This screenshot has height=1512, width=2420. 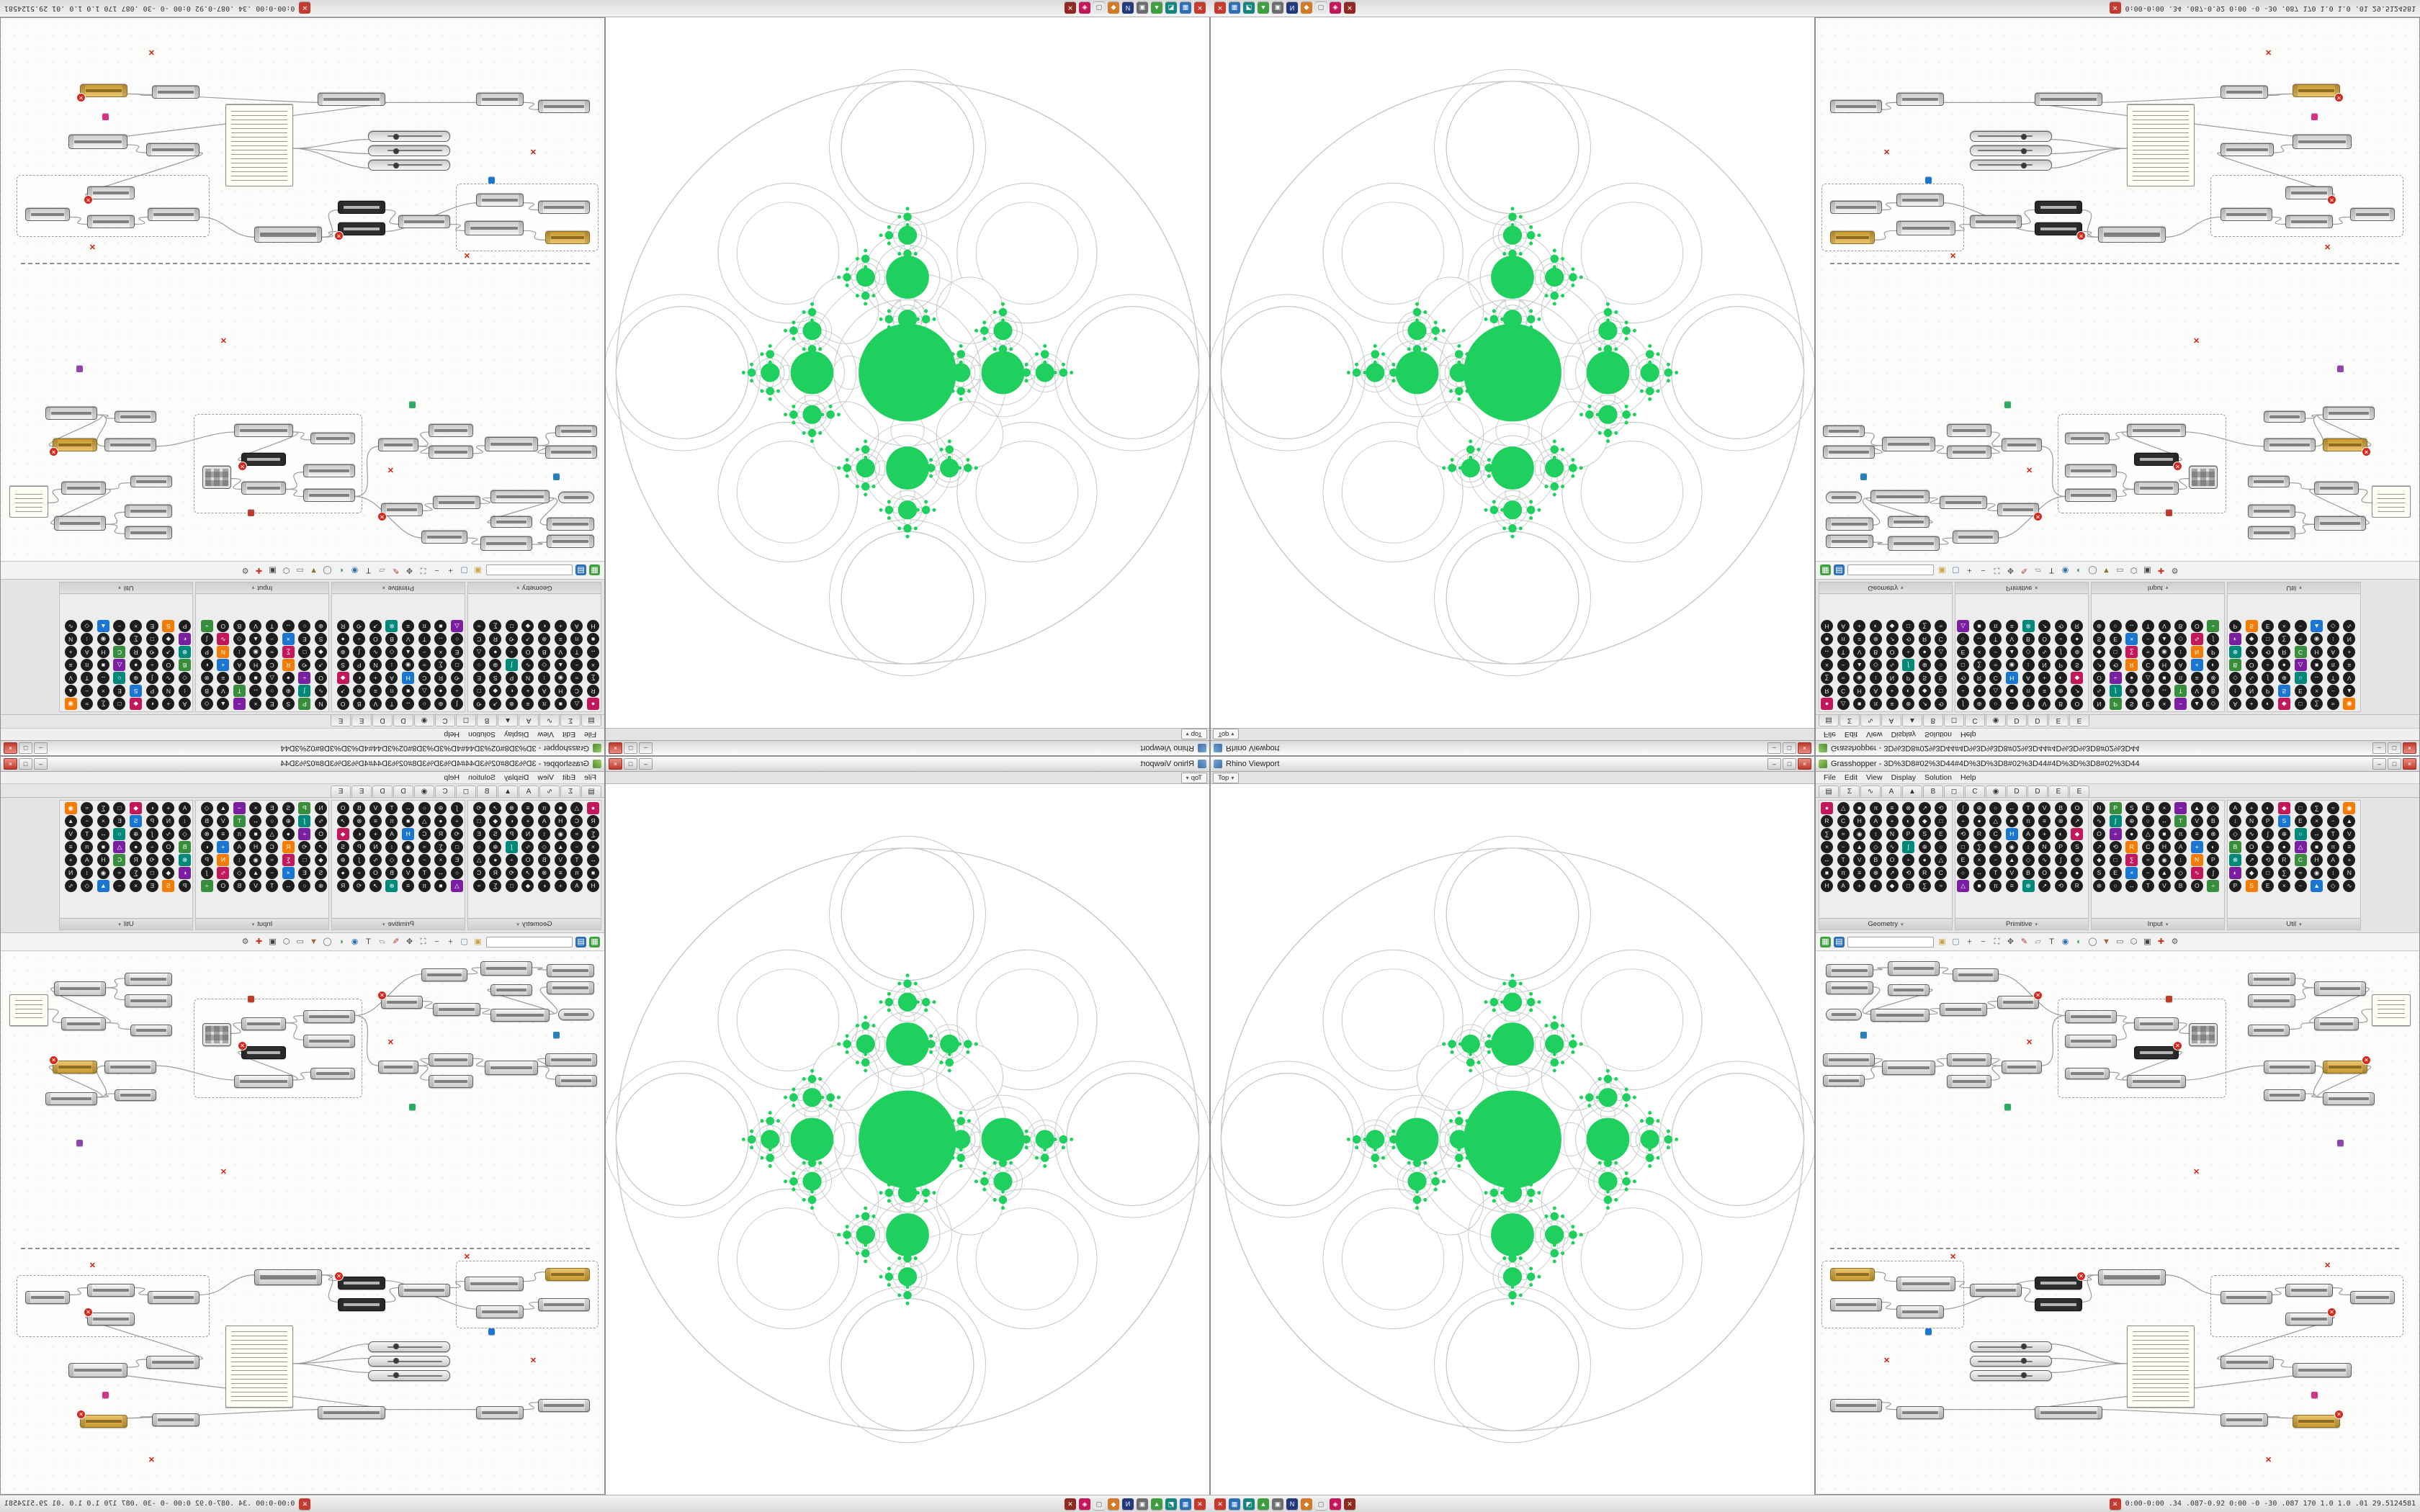 I want to click on component-icon: +, so click(x=2044, y=678).